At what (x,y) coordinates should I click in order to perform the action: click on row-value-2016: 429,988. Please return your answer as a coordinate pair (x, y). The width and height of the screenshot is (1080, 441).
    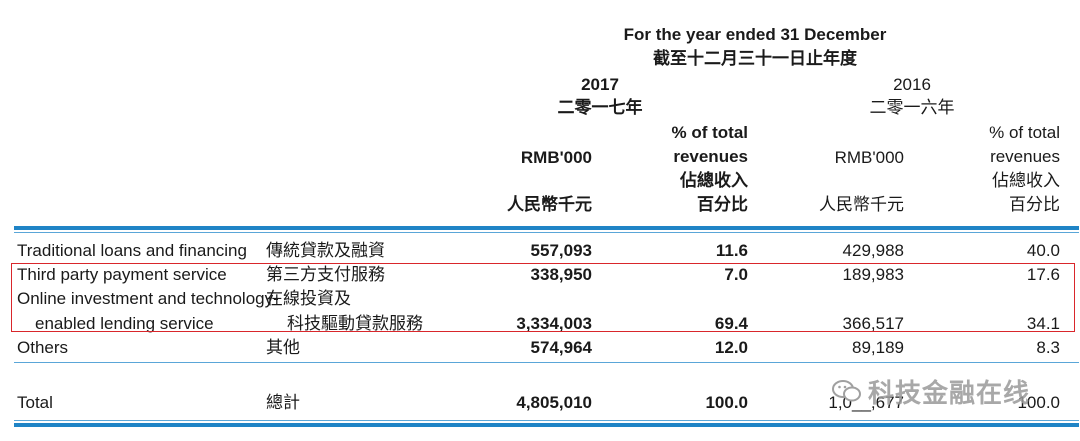
    Looking at the image, I should click on (873, 250).